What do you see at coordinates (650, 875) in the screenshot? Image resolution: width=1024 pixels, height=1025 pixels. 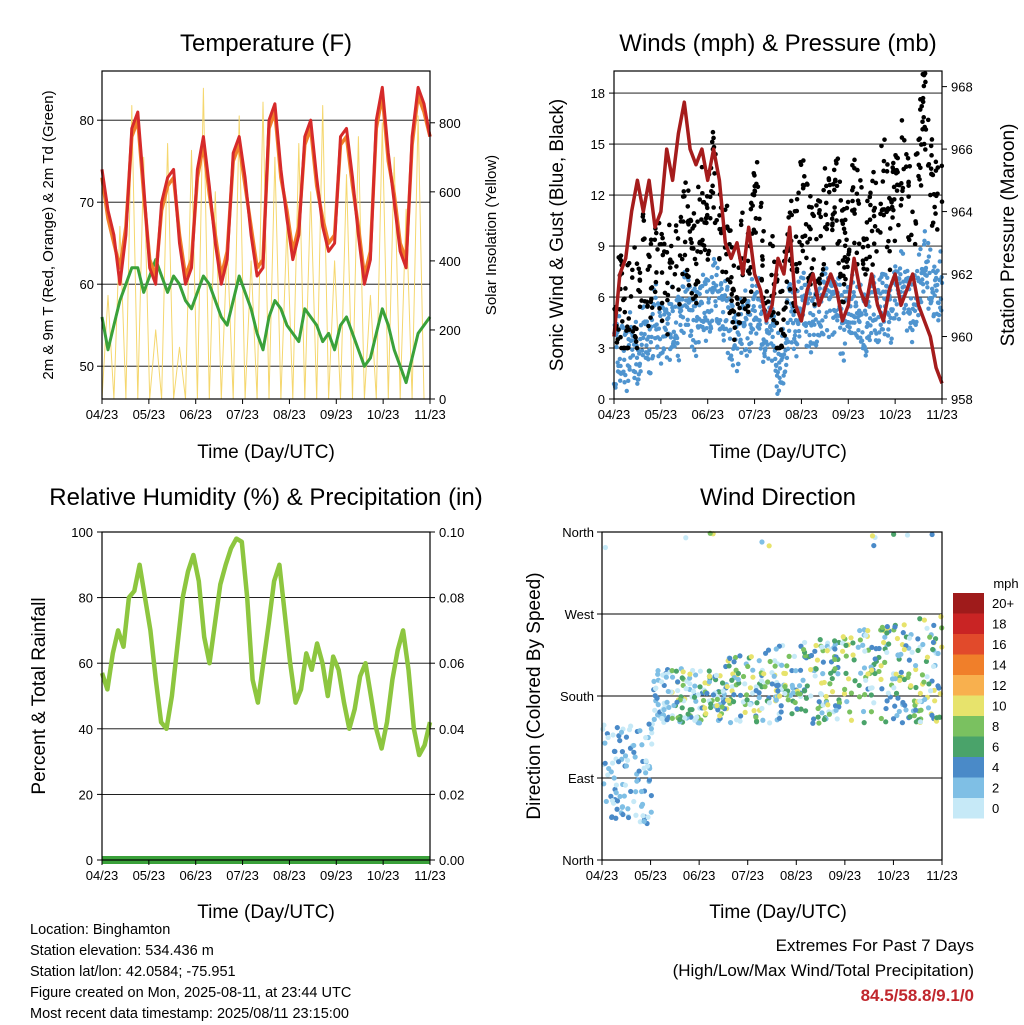 I see `x-tick-label: 05/23` at bounding box center [650, 875].